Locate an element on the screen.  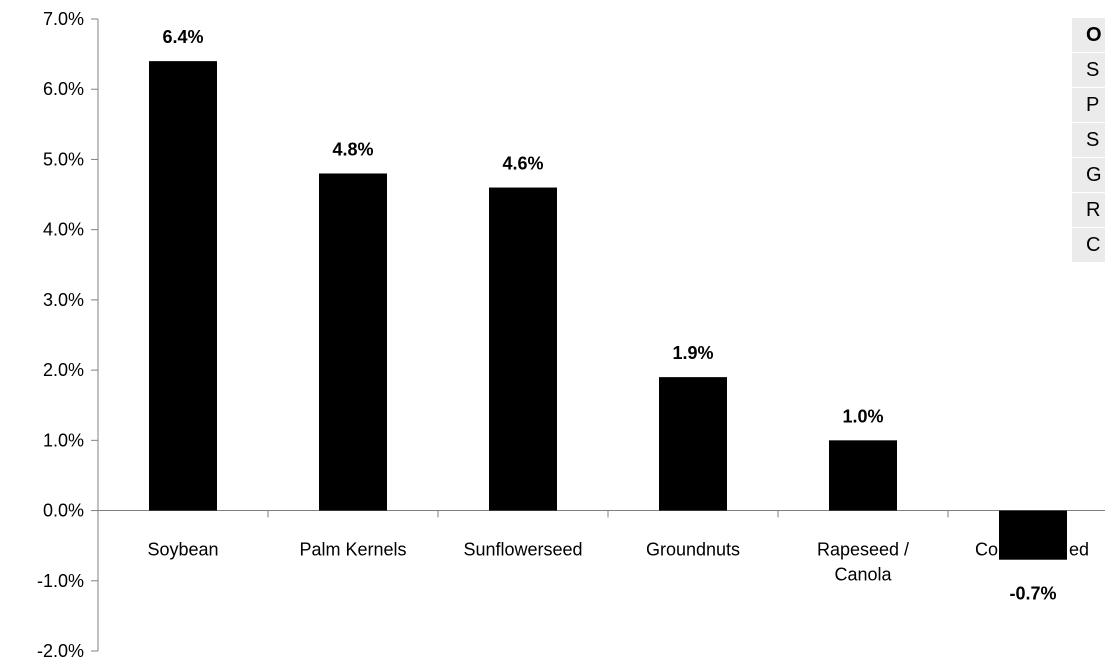
y-tick-label: 1.0% is located at coordinates (63, 440).